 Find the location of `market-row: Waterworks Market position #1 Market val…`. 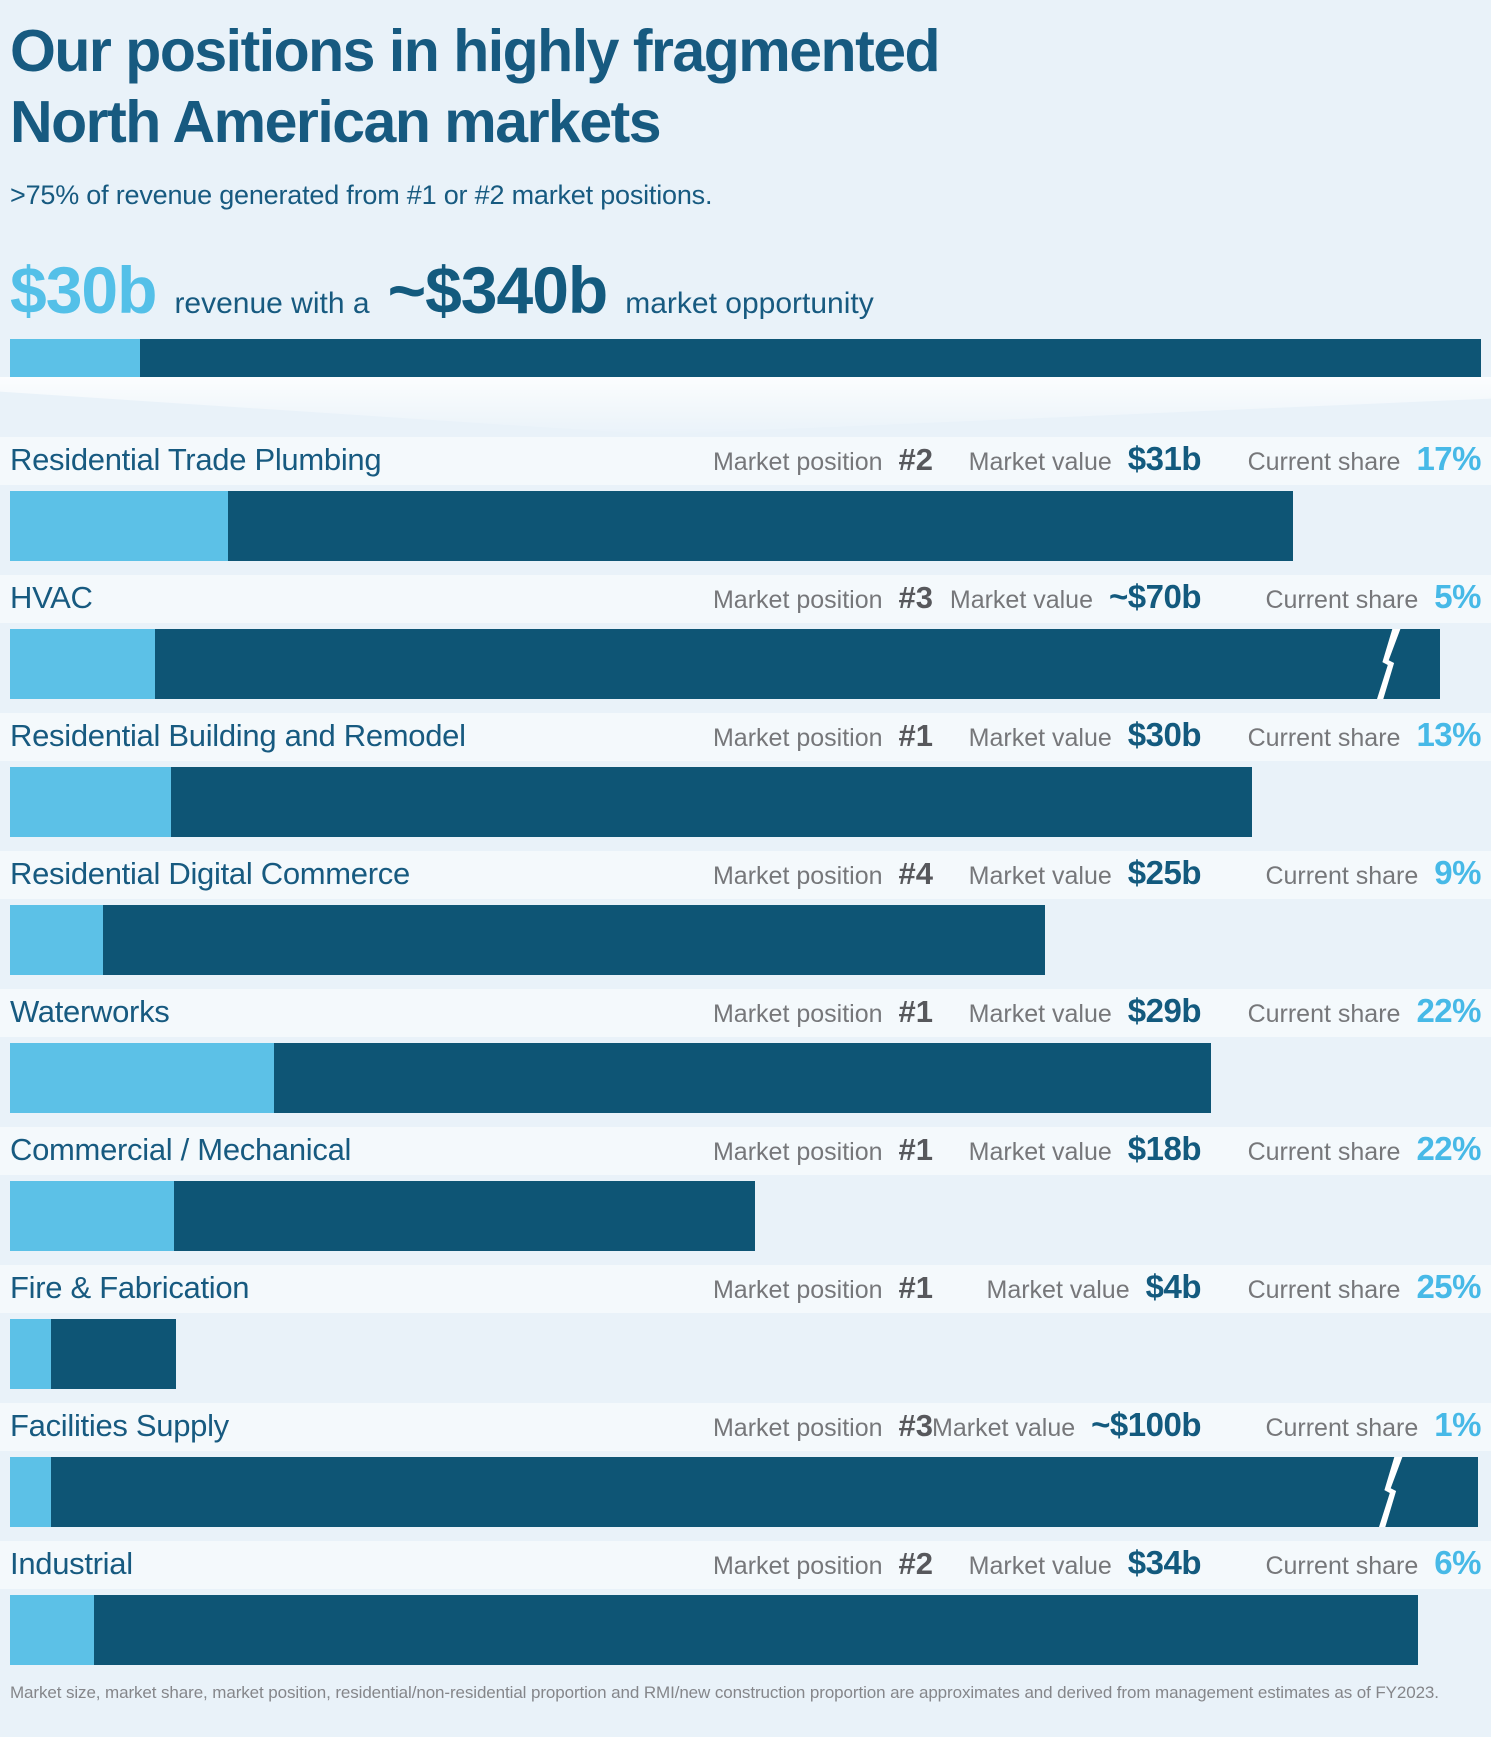

market-row: Waterworks Market position #1 Market val… is located at coordinates (745, 1050).